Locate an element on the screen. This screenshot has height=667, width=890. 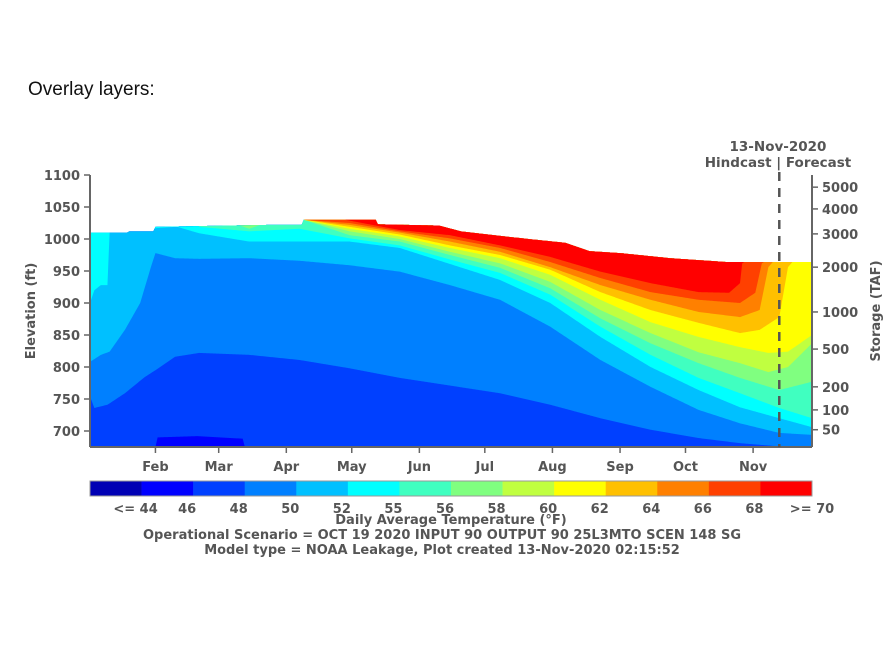
y-tick-label: 900 is located at coordinates (66, 304).